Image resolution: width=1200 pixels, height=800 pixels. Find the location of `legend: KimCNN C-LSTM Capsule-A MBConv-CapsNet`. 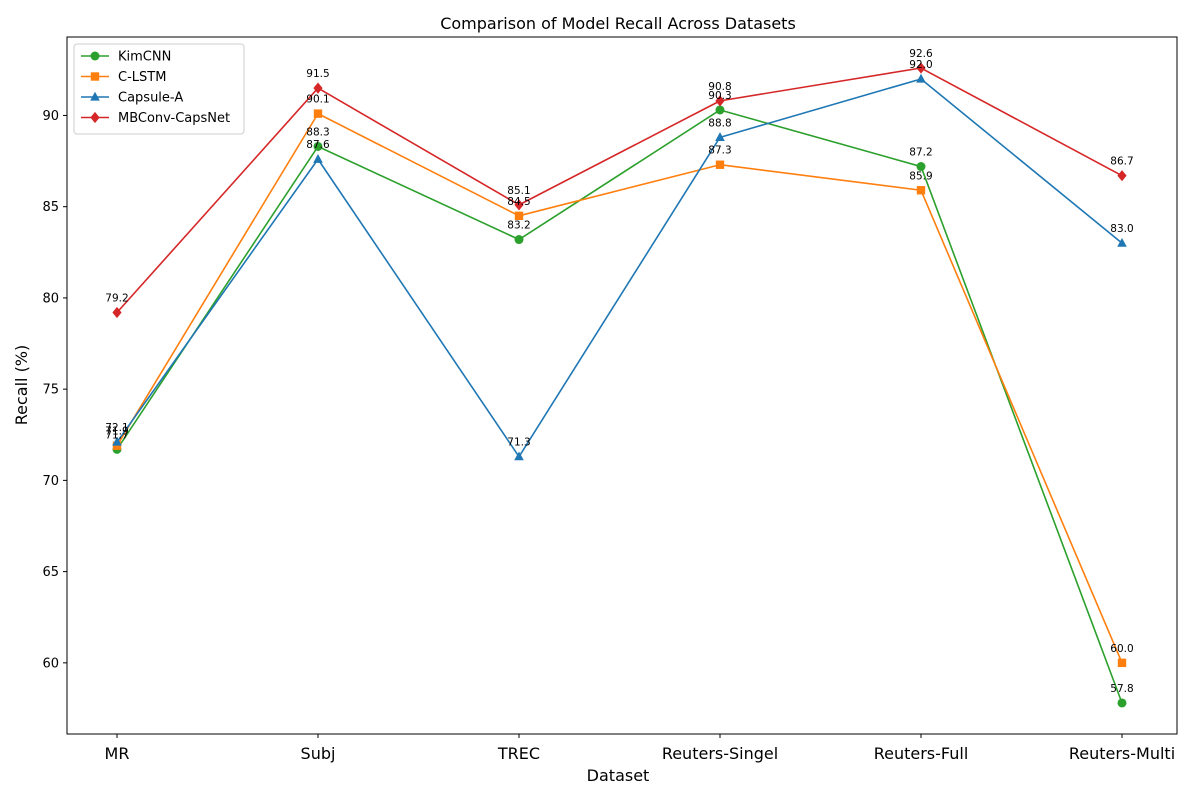

legend: KimCNN C-LSTM Capsule-A MBConv-CapsNet is located at coordinates (159, 89).